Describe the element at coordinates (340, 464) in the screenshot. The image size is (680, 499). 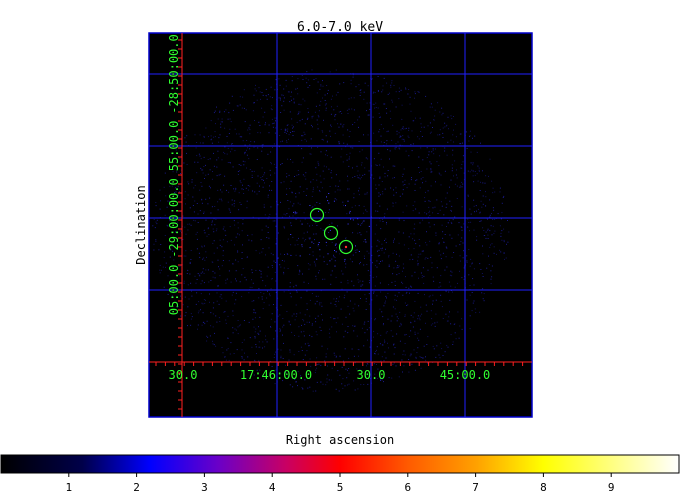
I see `colorbar` at that location.